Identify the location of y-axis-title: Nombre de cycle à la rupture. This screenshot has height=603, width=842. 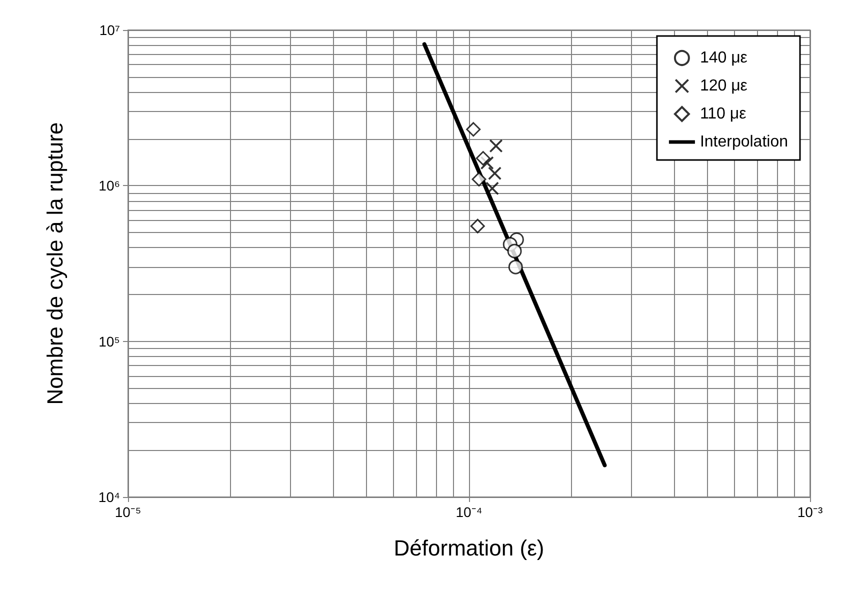
(55, 263).